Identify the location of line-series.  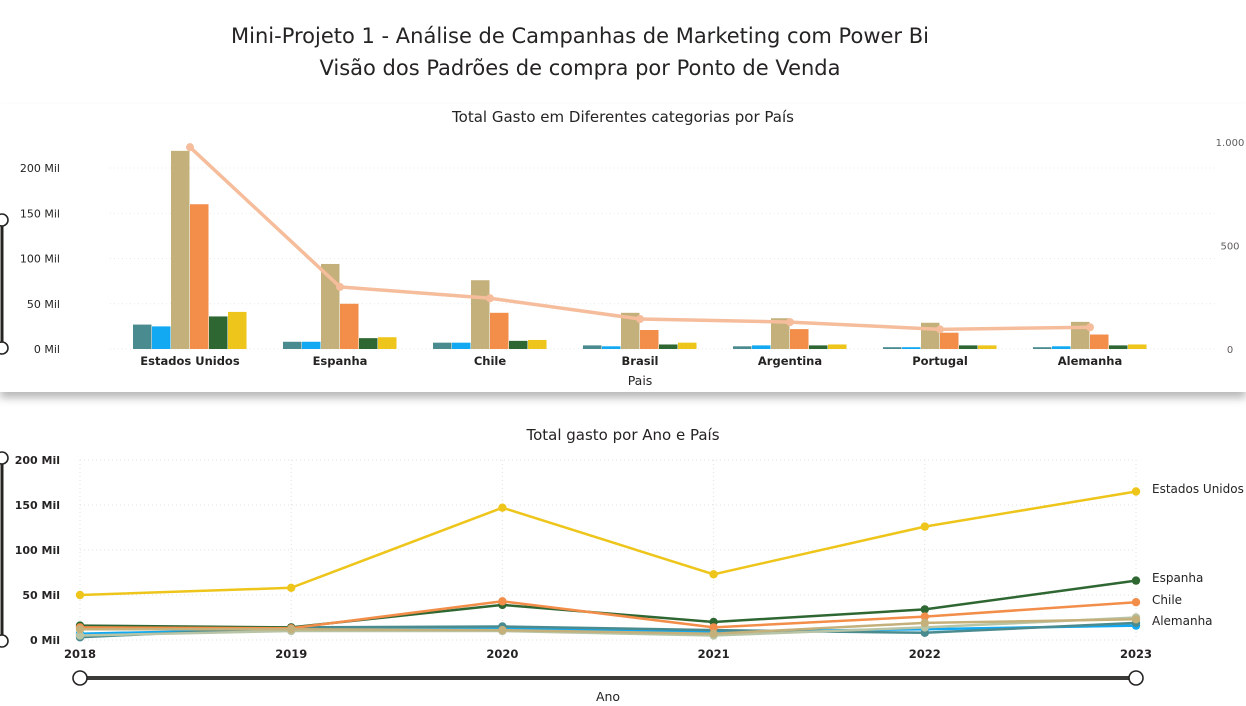
(608, 626).